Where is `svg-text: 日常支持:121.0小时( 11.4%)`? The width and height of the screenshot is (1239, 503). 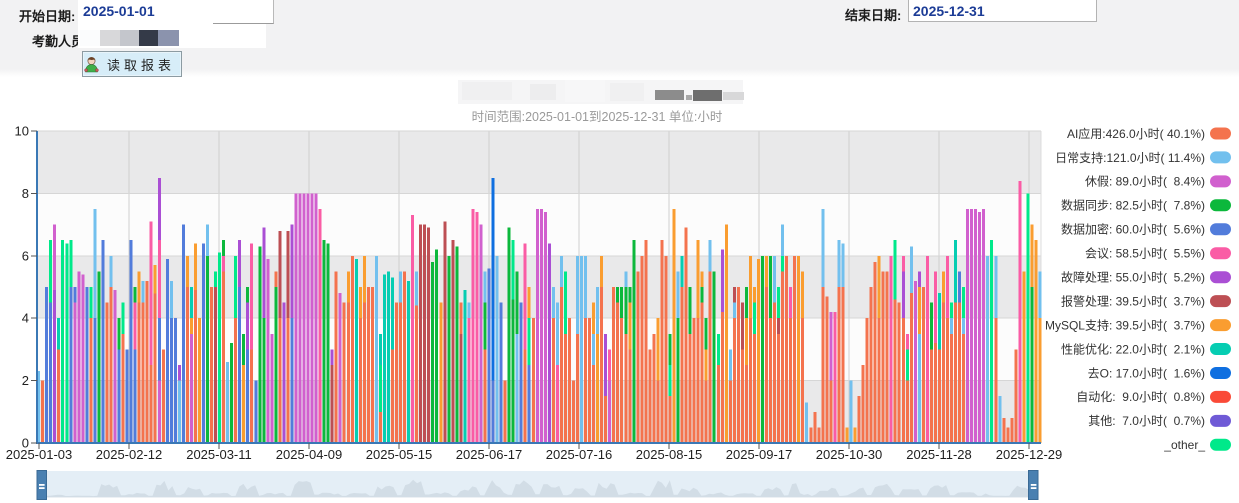 svg-text: 日常支持:121.0小时( 11.4%) is located at coordinates (1130, 157).